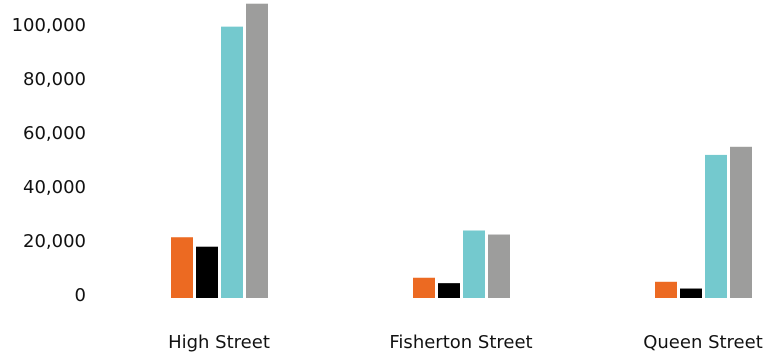 This screenshot has height=360, width=772. I want to click on y-tick-label: 0, so click(80, 295).